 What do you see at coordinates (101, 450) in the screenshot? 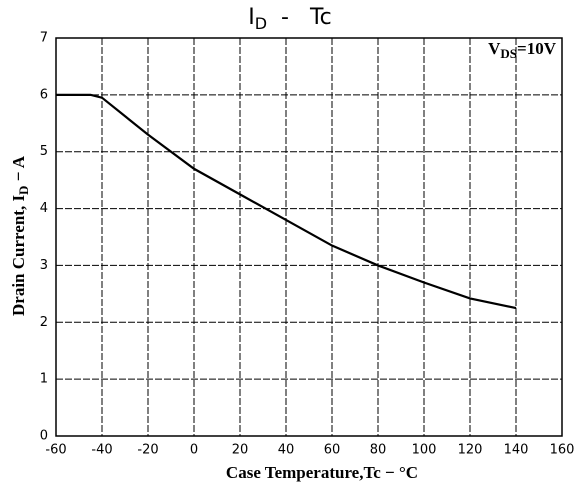
I see `x-tick-label: -40` at bounding box center [101, 450].